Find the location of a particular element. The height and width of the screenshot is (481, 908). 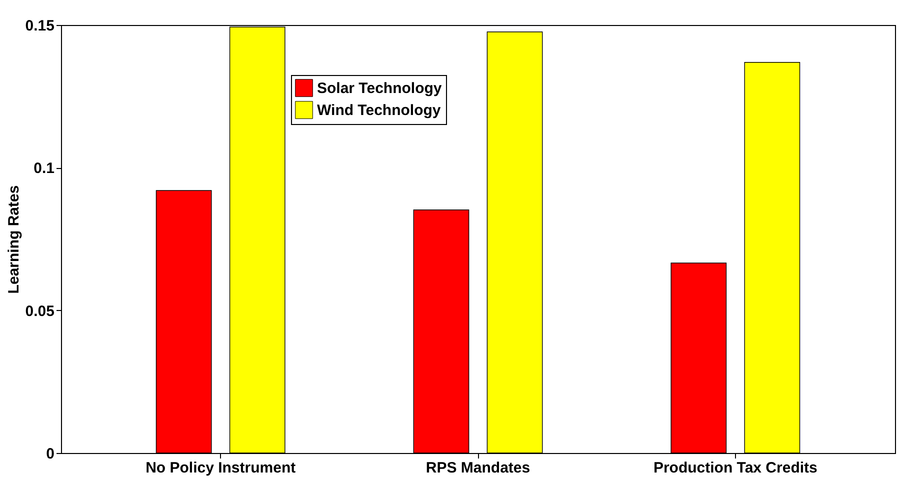

x-tick-label: RPS Mandates is located at coordinates (478, 468).